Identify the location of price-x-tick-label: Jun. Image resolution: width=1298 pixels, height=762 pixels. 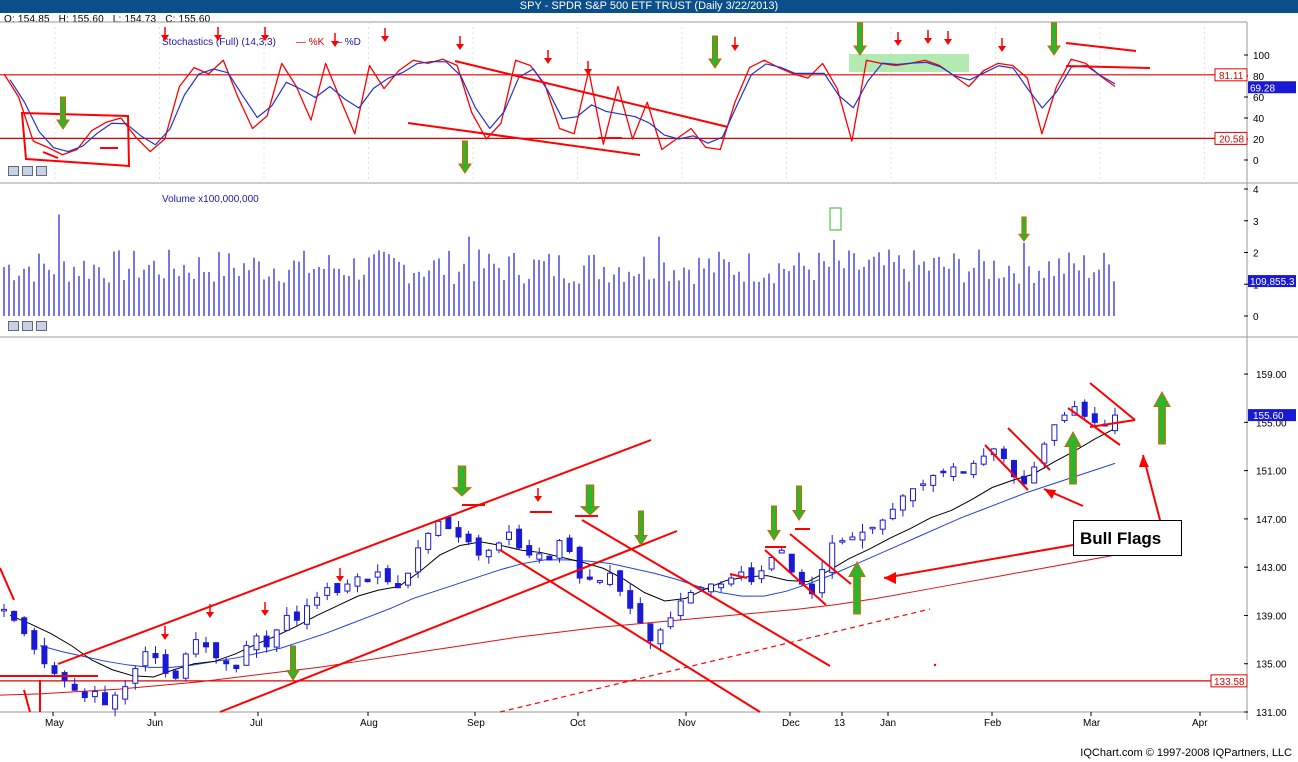
(155, 723).